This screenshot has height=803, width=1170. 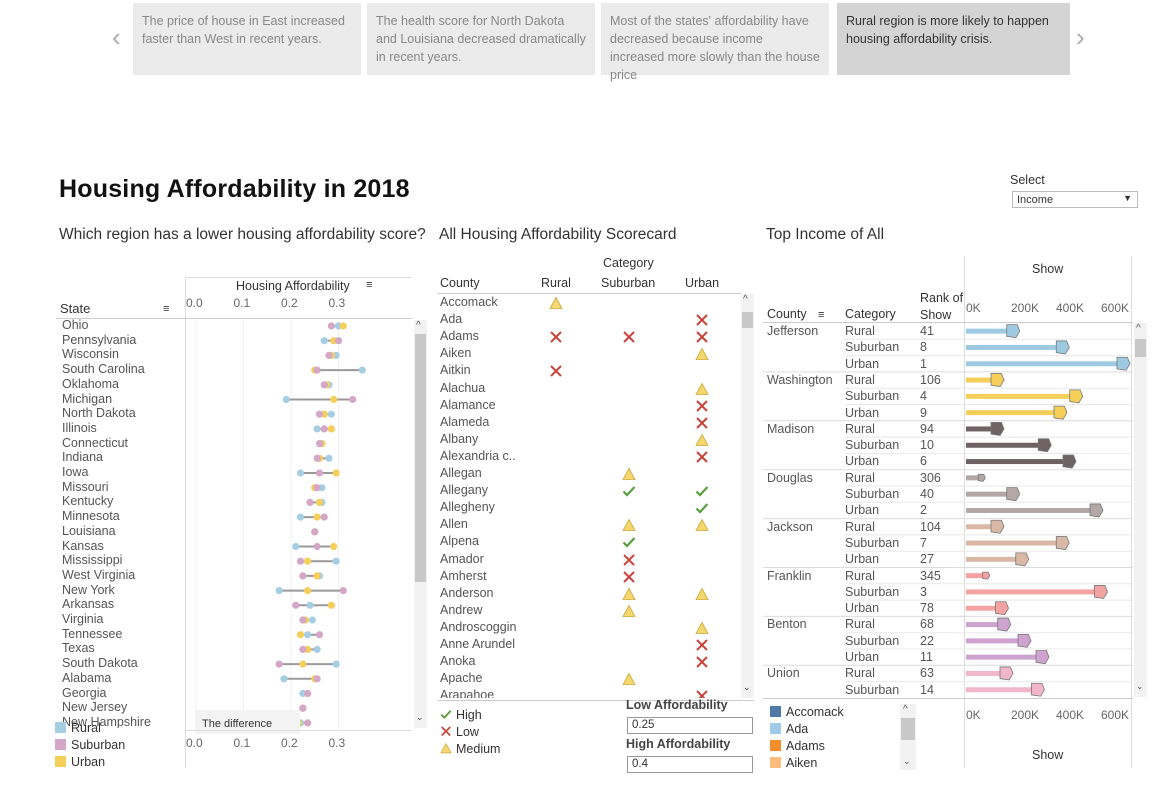 What do you see at coordinates (80, 762) in the screenshot?
I see `legend-item-urban: Urban` at bounding box center [80, 762].